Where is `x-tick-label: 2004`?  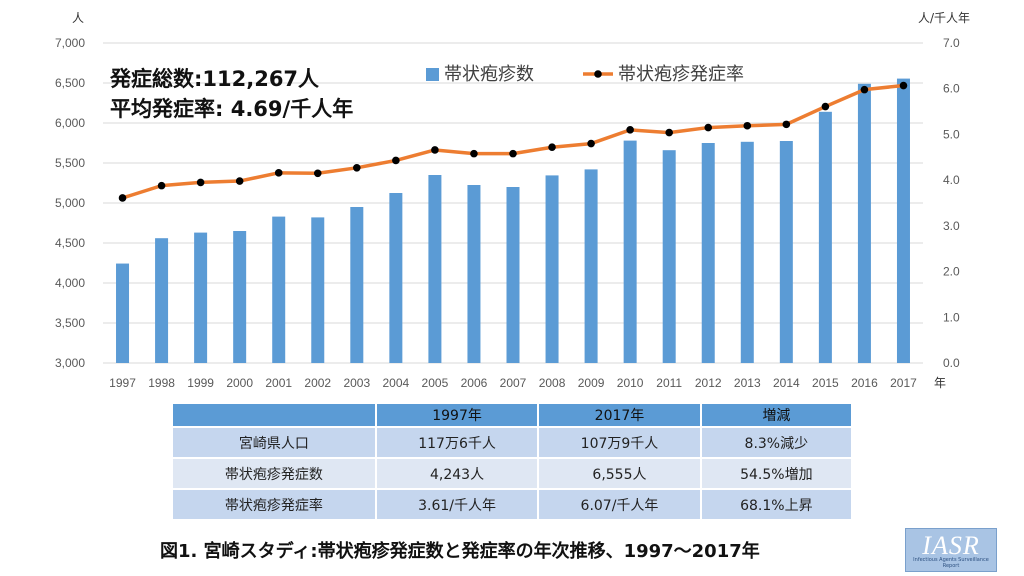 x-tick-label: 2004 is located at coordinates (396, 383).